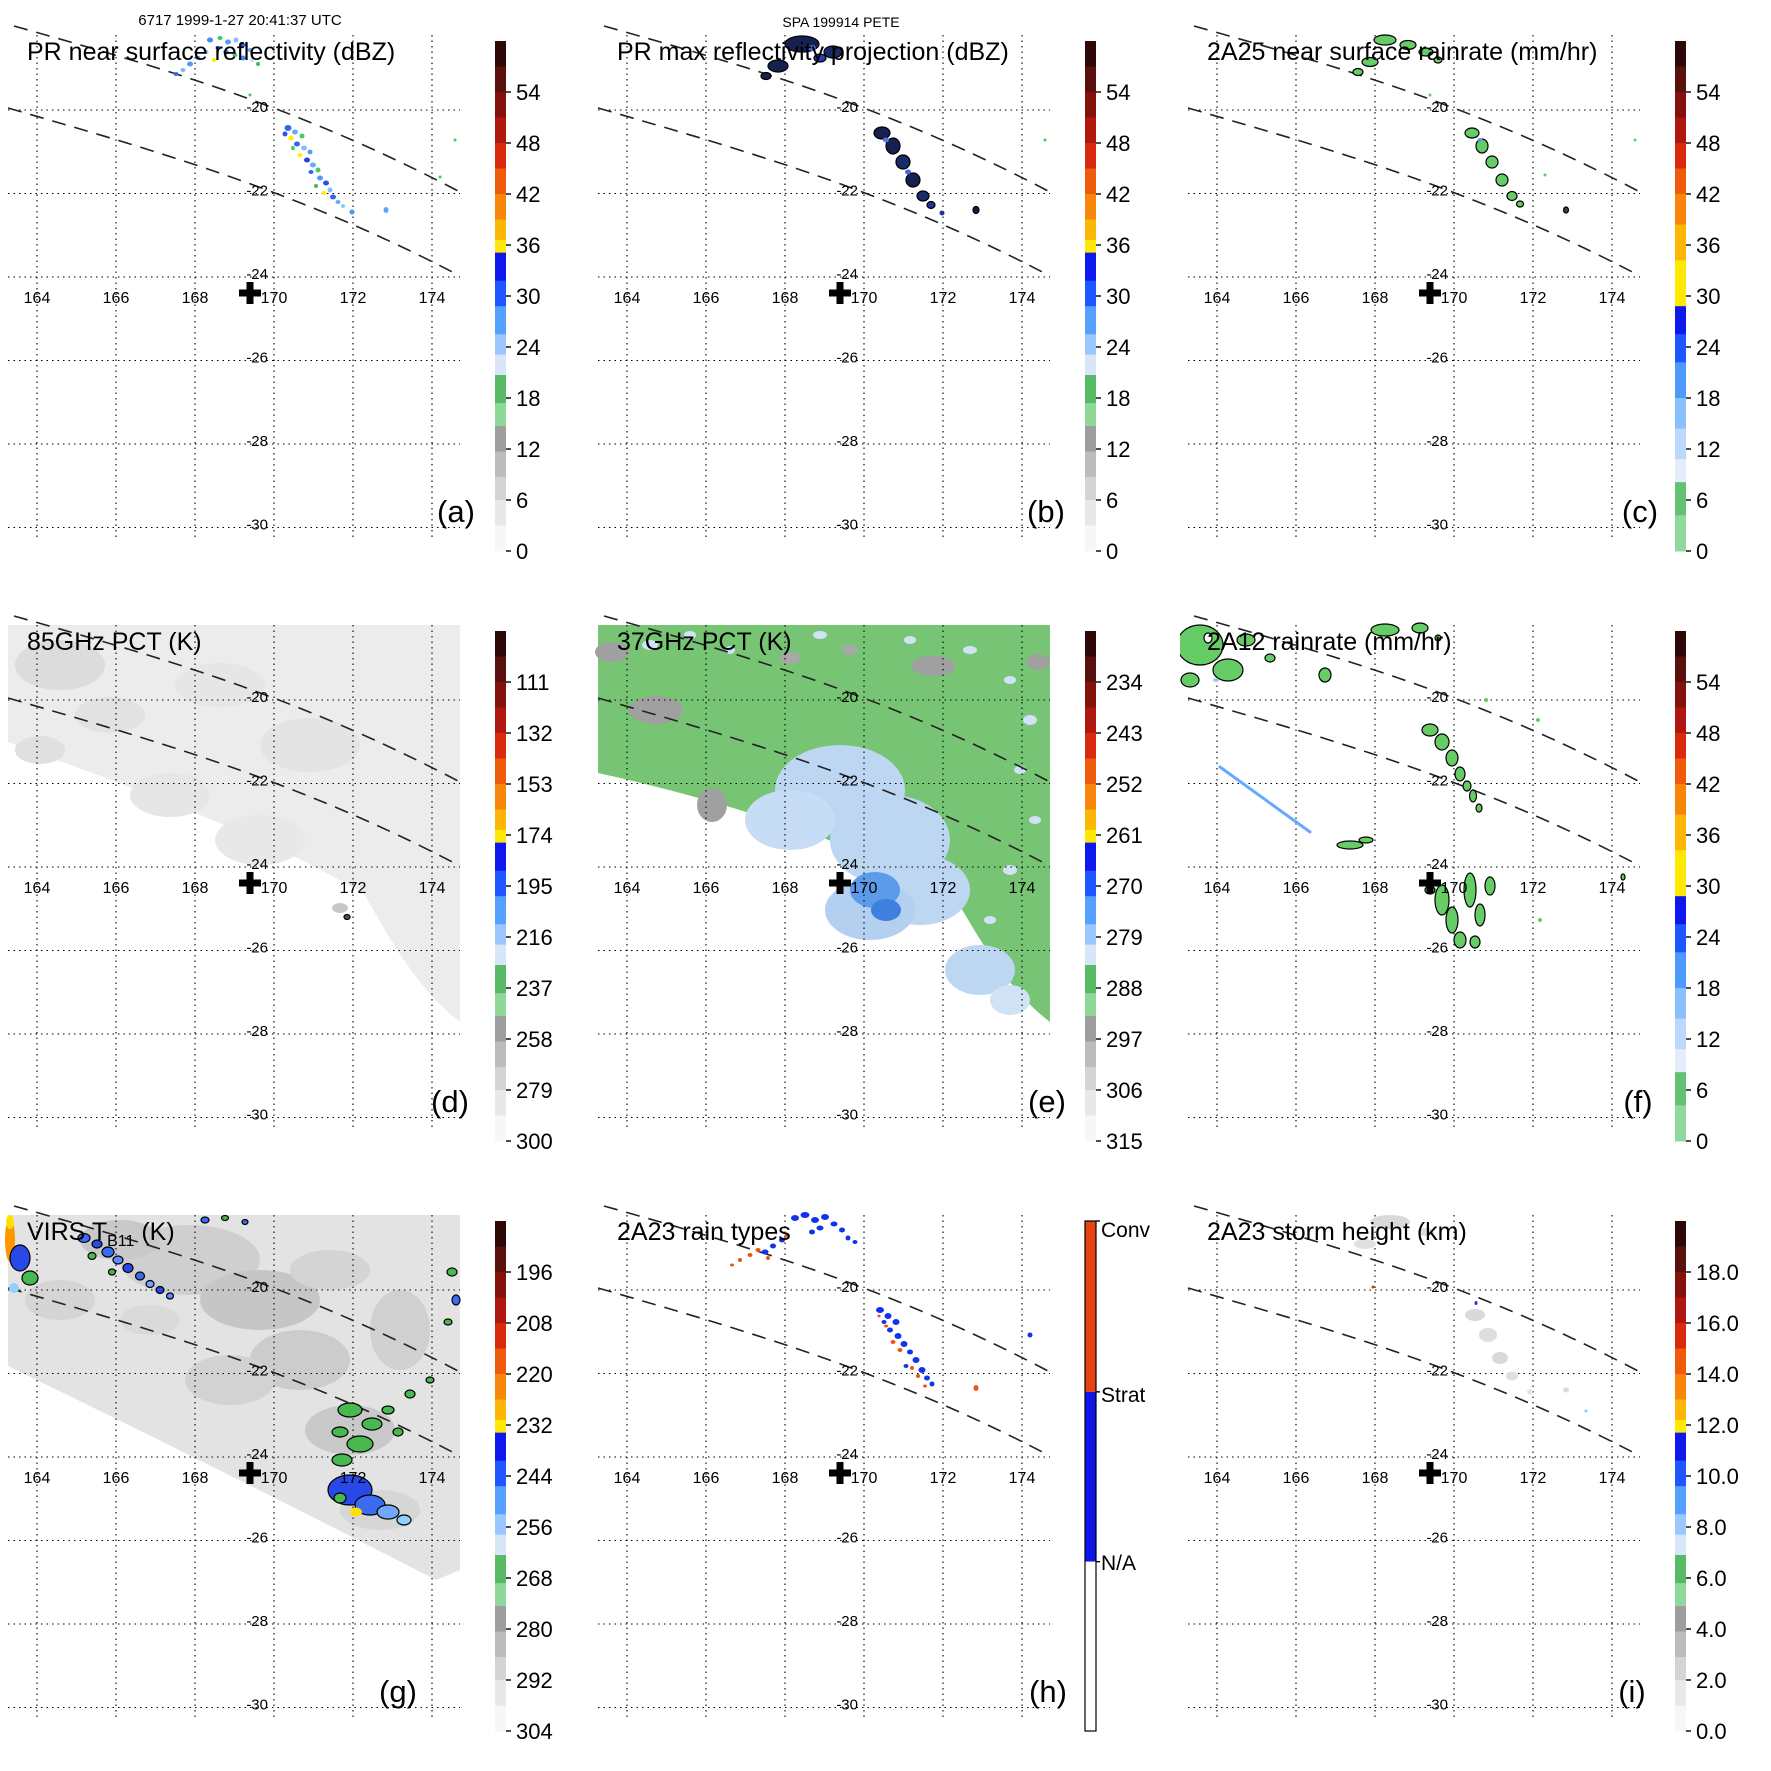 The image size is (1771, 1771). Describe the element at coordinates (1124, 886) in the screenshot. I see `colorbar-label: 270` at that location.